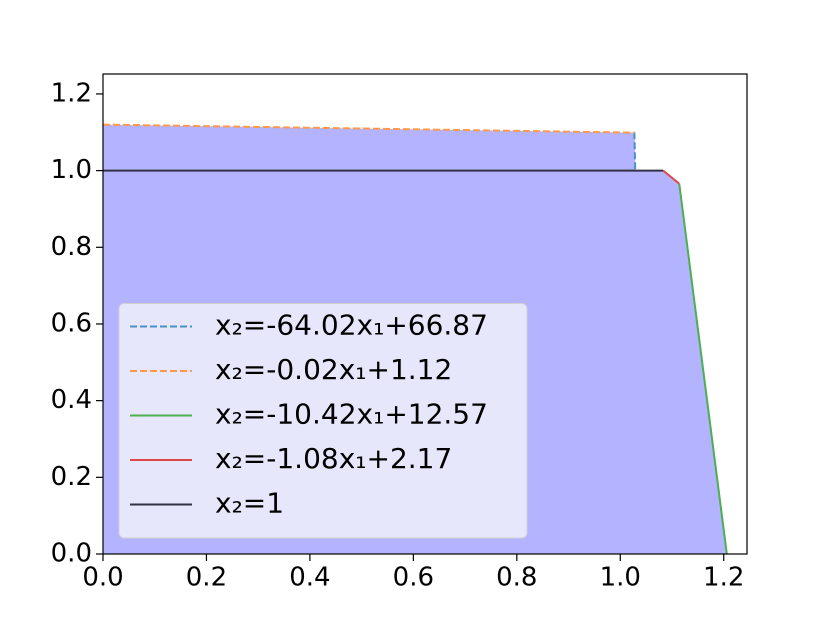 The width and height of the screenshot is (830, 623). I want to click on legend-label: x₂=-0.02x₁+1.12, so click(333, 369).